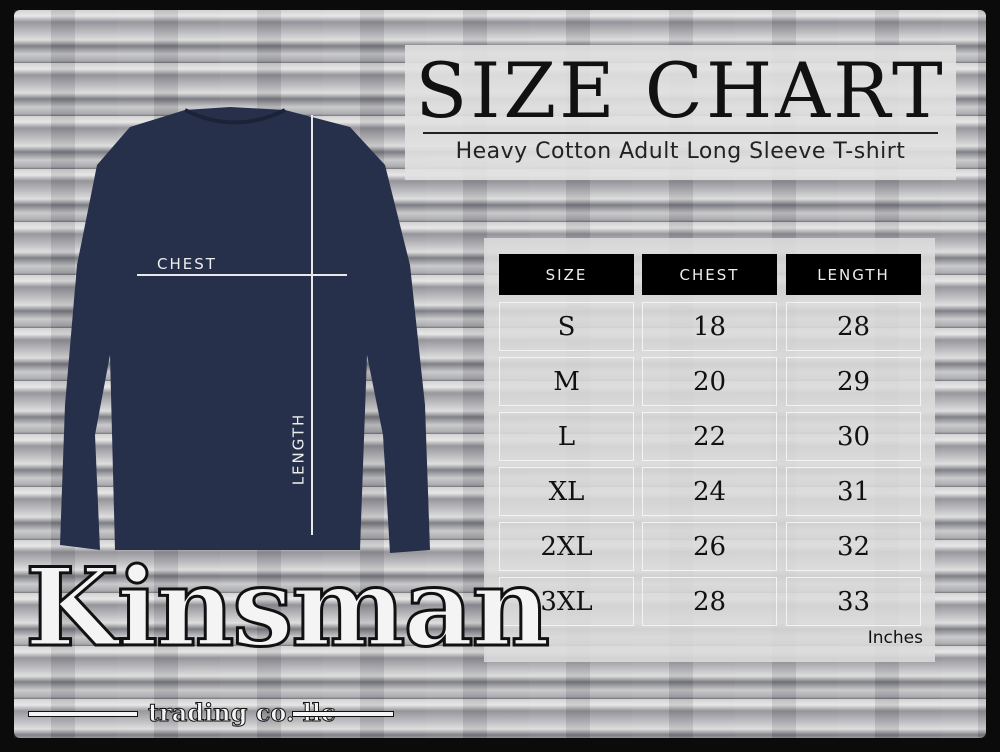  What do you see at coordinates (709, 491) in the screenshot?
I see `cell-chest: 24` at bounding box center [709, 491].